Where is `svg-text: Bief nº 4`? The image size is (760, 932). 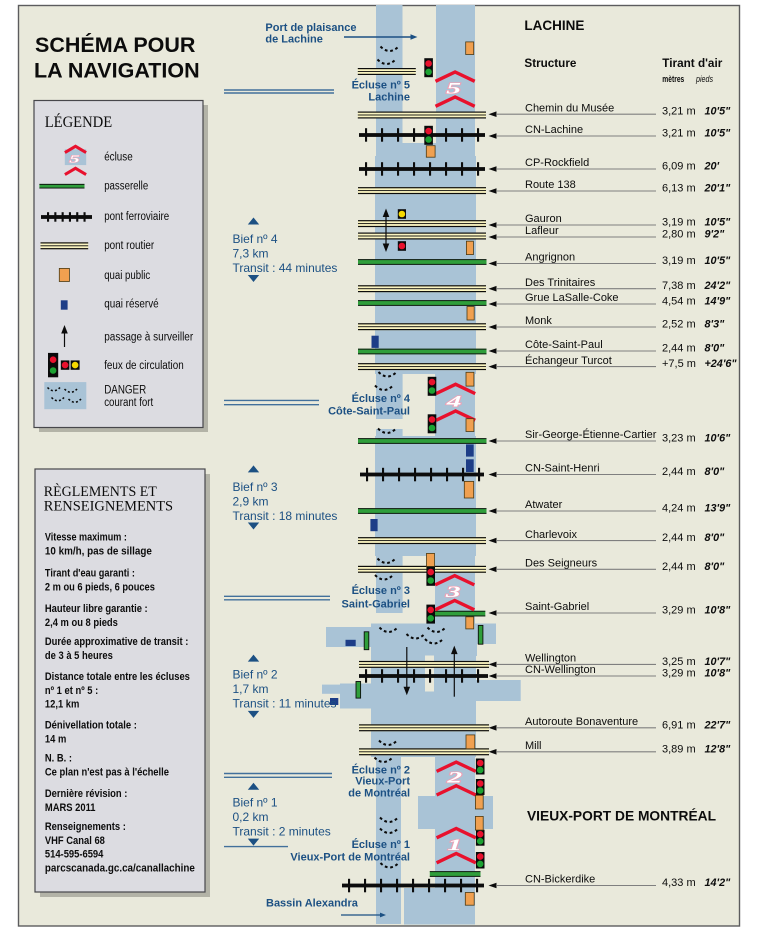
svg-text: Bief nº 4 is located at coordinates (255, 239).